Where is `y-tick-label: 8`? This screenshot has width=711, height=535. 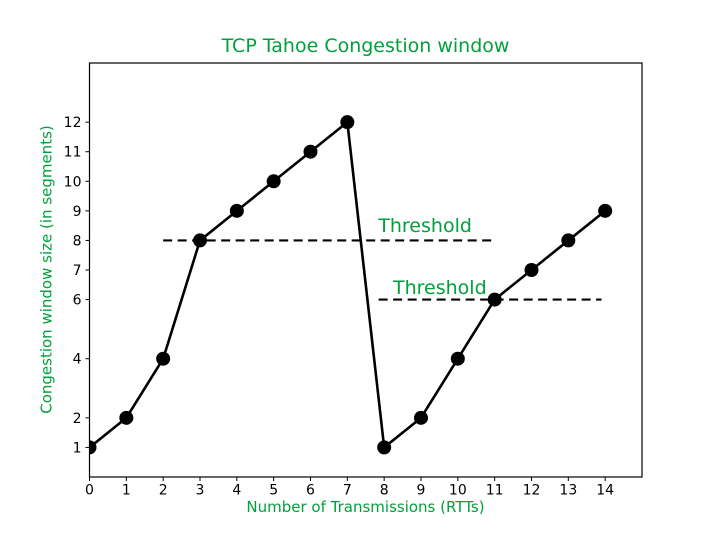 y-tick-label: 8 is located at coordinates (77, 241).